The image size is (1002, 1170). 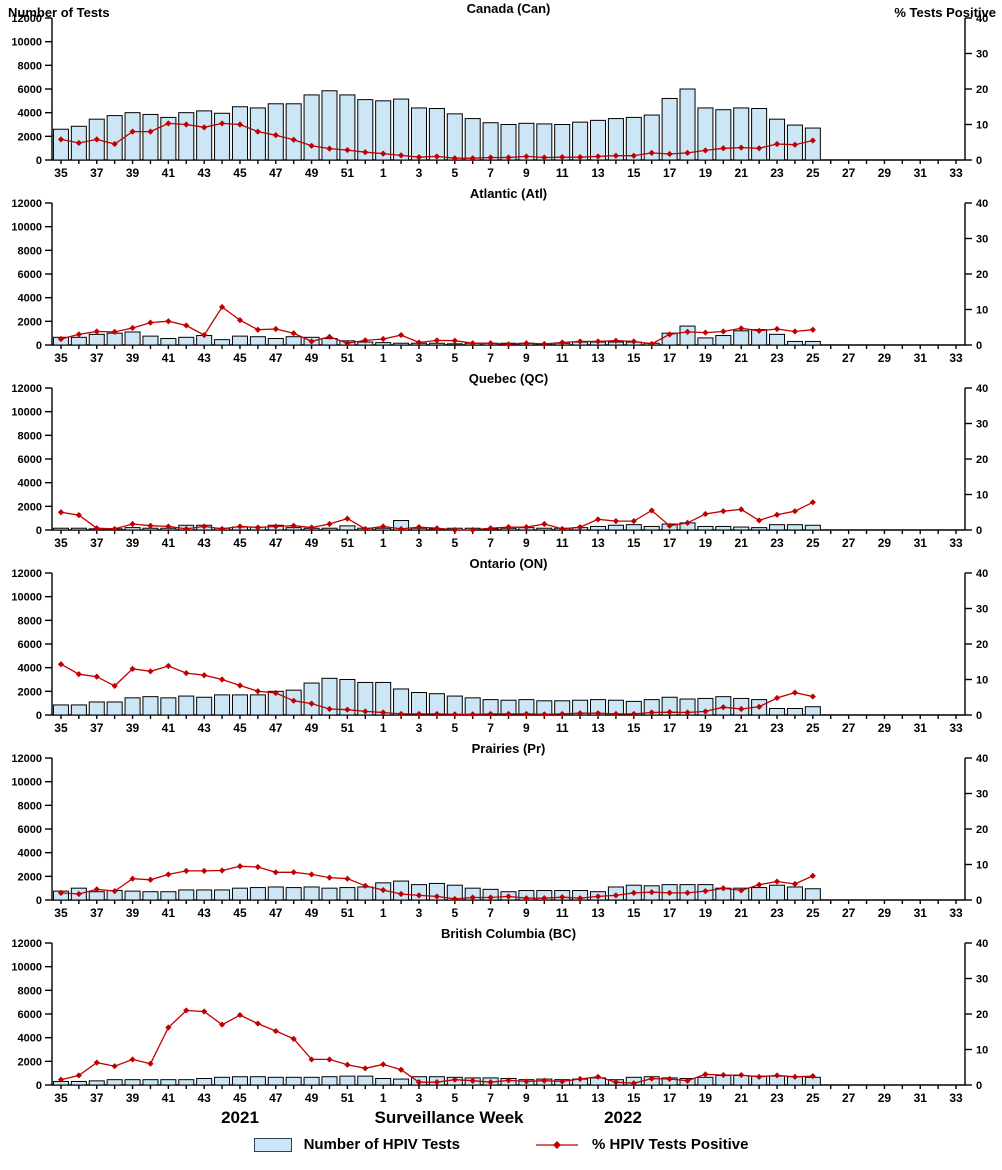 What do you see at coordinates (381, 1144) in the screenshot?
I see `legend-bar-label: Number of HPIV Tests` at bounding box center [381, 1144].